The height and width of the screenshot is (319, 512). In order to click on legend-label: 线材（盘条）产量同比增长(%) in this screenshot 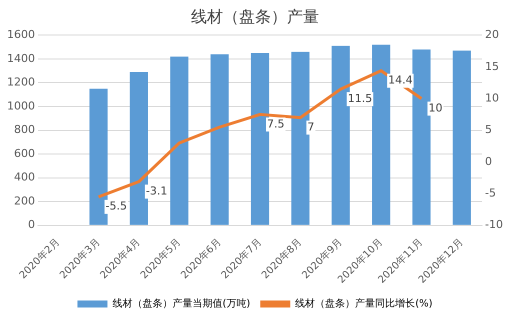, I will do `click(364, 304)`.